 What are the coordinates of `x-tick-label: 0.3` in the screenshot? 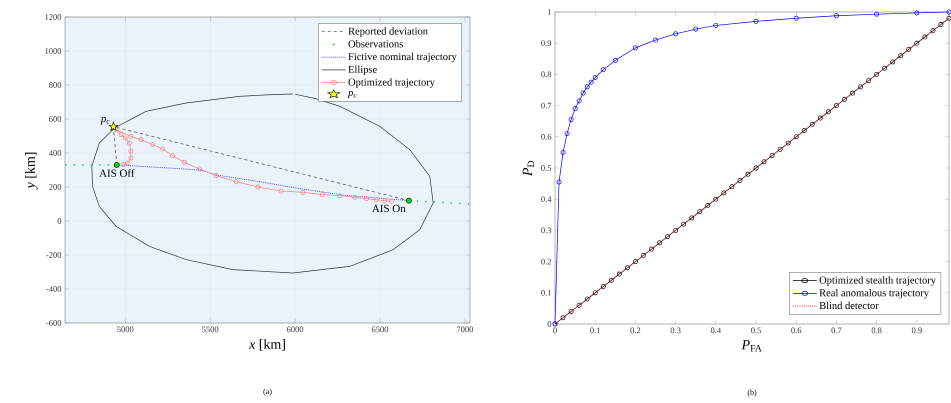 It's located at (675, 331).